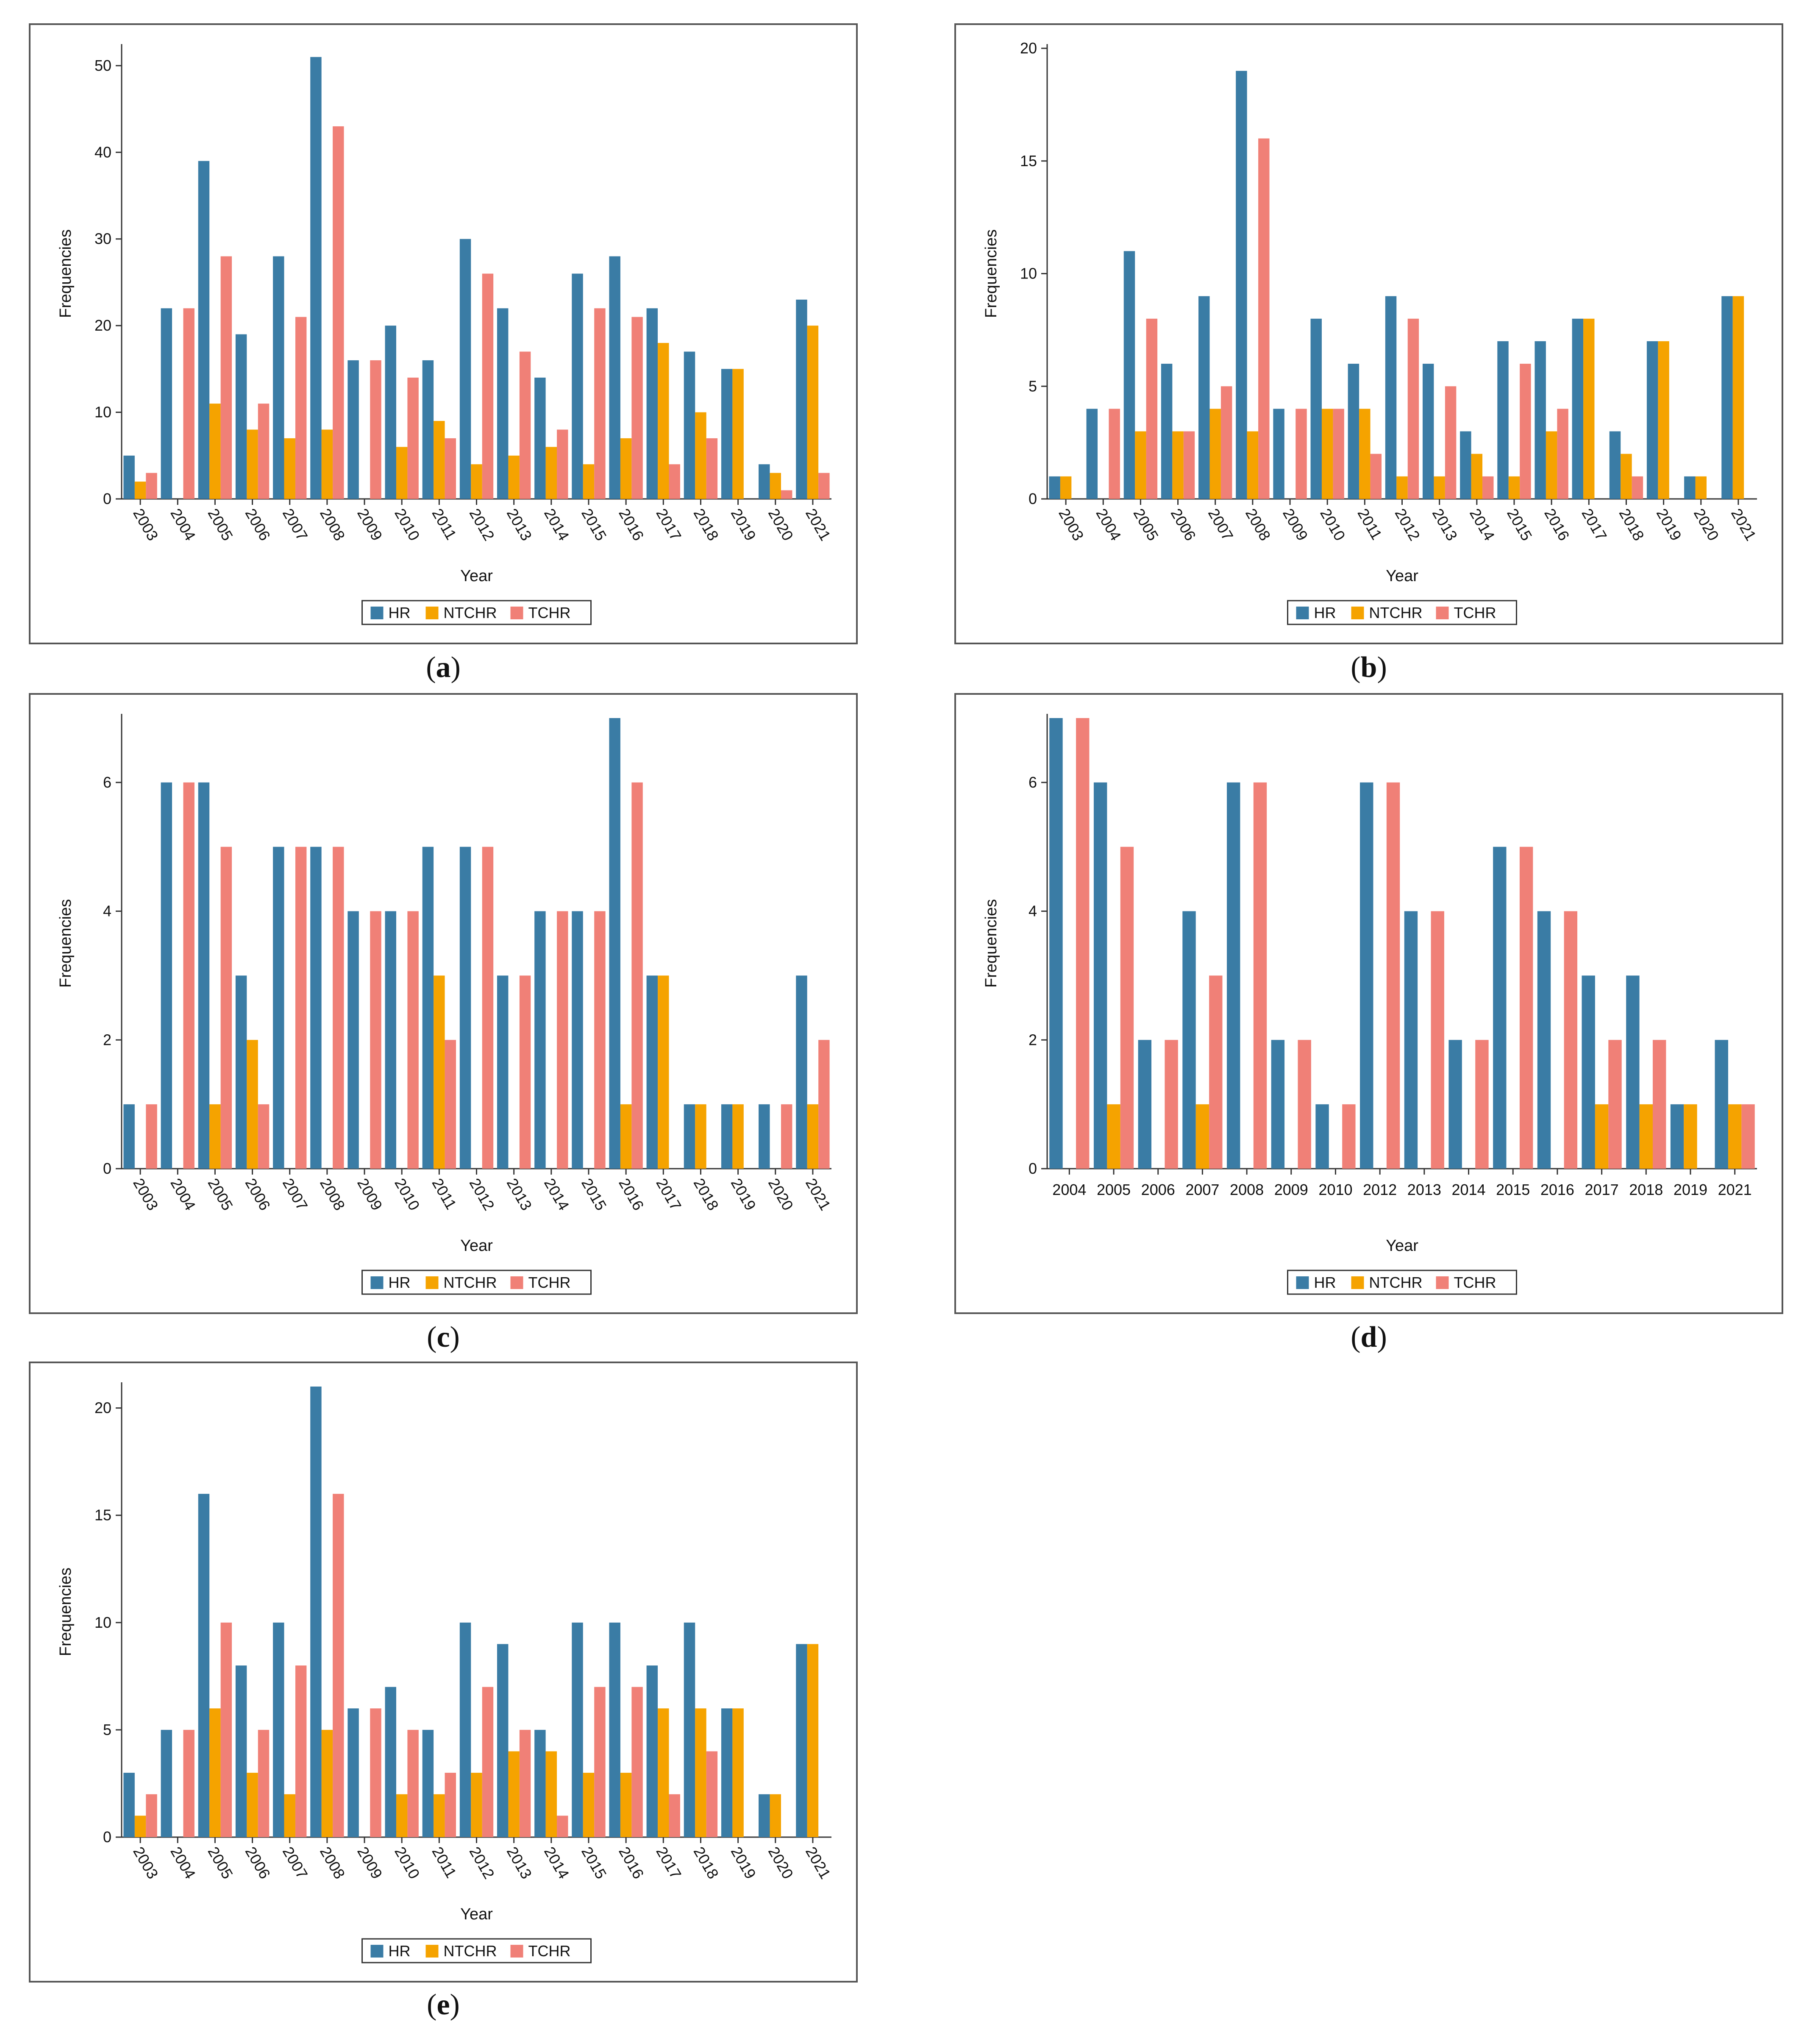 This screenshot has width=1807, height=2044. Describe the element at coordinates (1092, 454) in the screenshot. I see `bar-hr-2004` at that location.